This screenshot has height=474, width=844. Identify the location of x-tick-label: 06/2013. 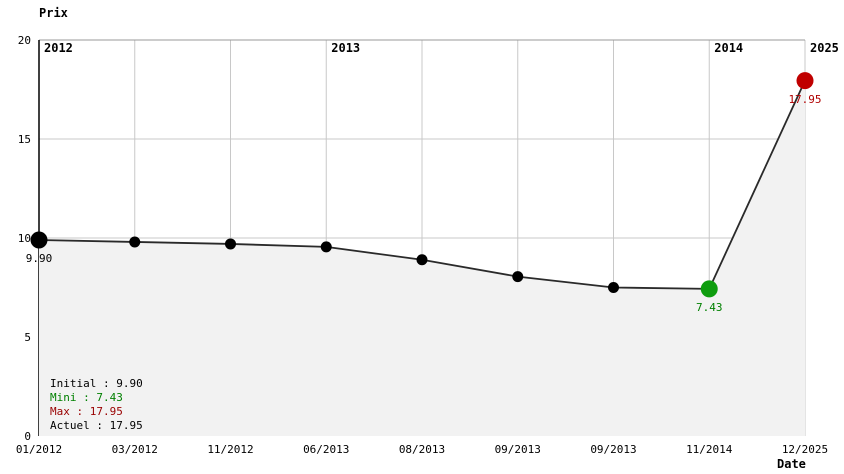
(326, 449).